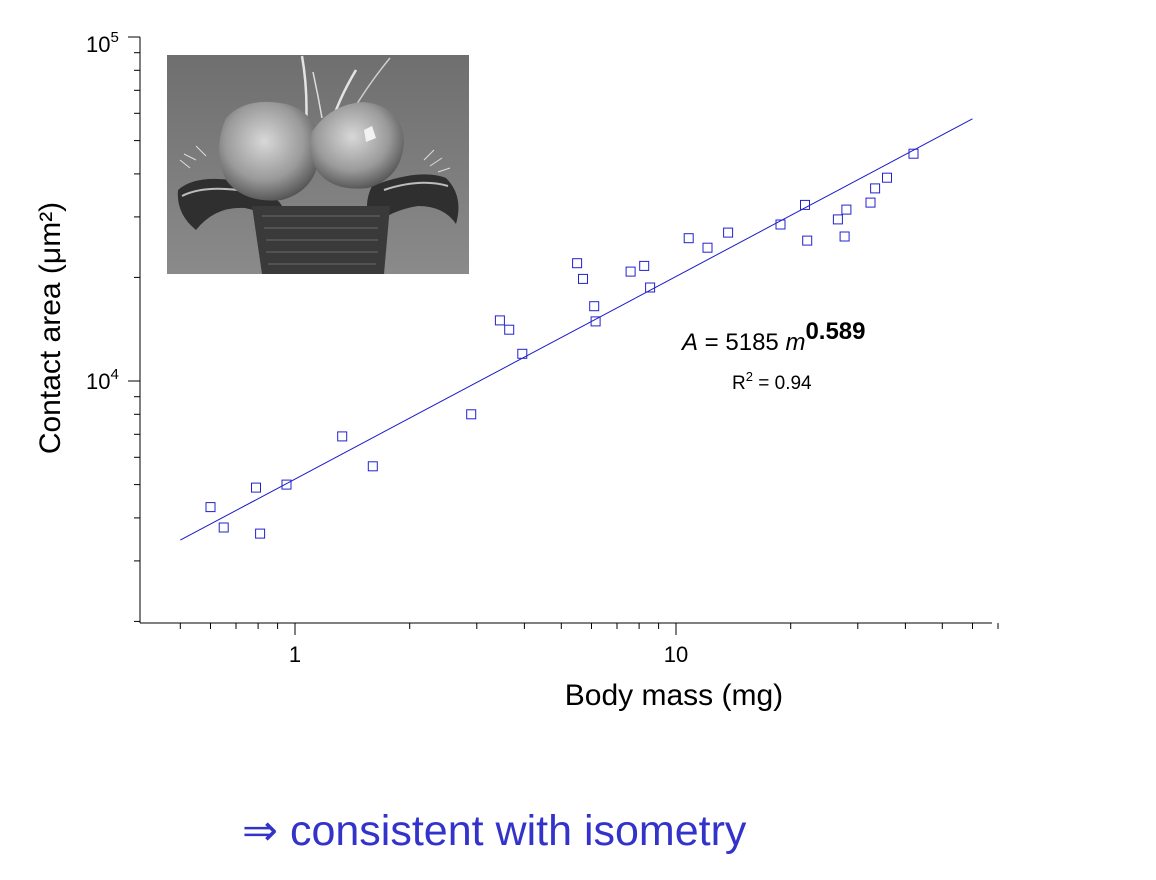  Describe the element at coordinates (674, 695) in the screenshot. I see `x-axis-title: Body mass (mg)` at that location.